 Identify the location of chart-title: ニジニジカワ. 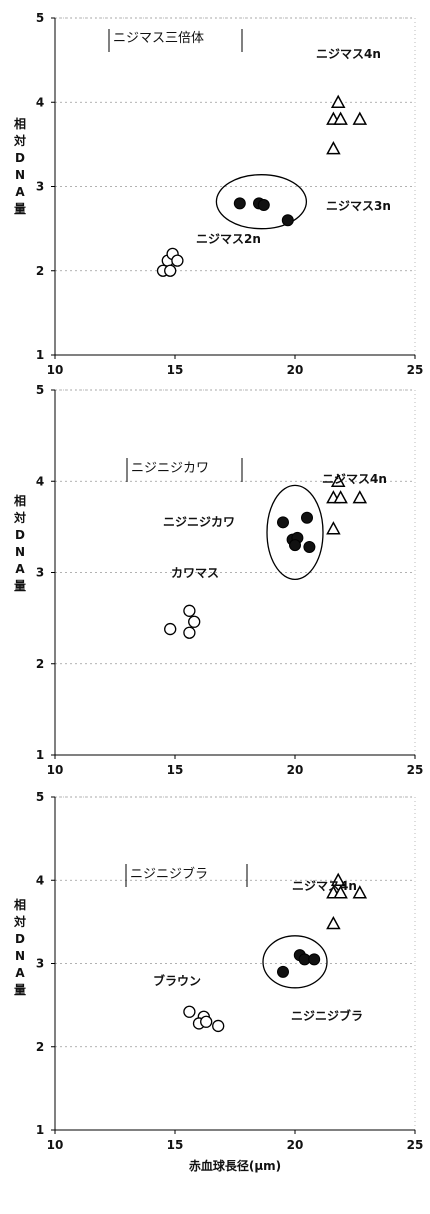
(170, 468).